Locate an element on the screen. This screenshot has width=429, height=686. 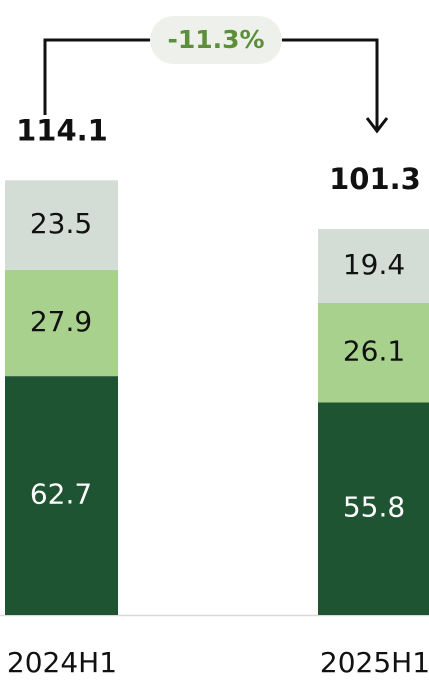
arrow-head is located at coordinates (377, 125).